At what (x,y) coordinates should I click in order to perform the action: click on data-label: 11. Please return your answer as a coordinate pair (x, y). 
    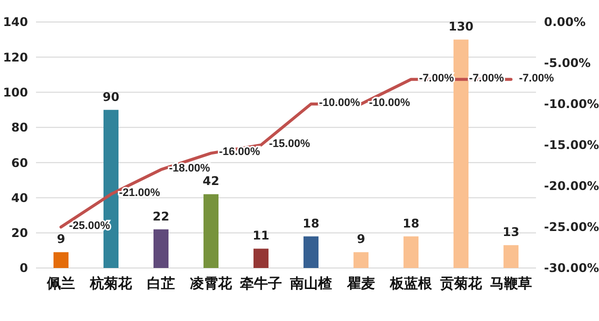
    Looking at the image, I should click on (261, 235).